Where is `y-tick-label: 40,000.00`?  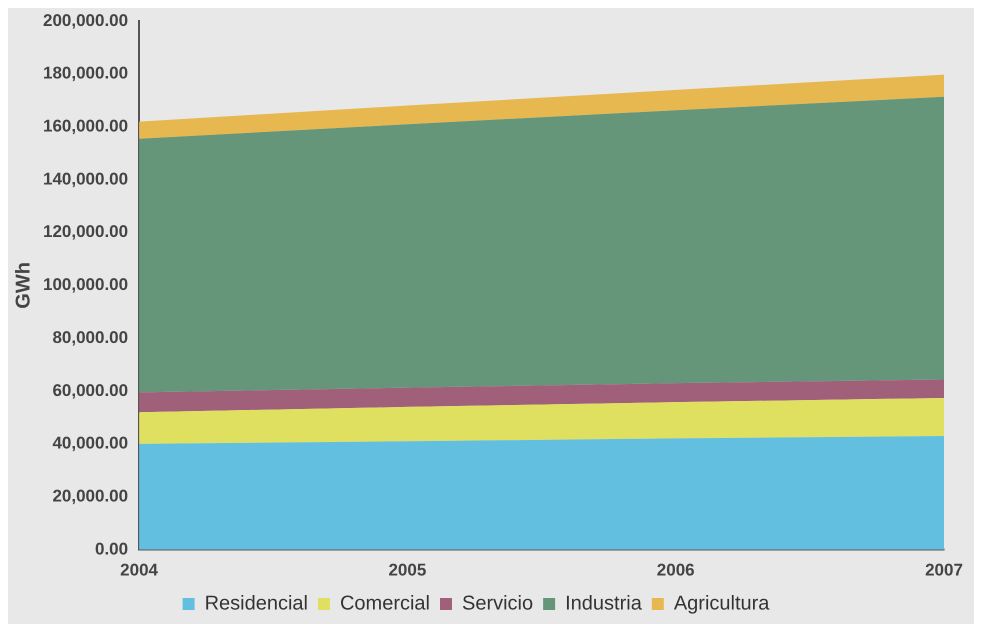
y-tick-label: 40,000.00 is located at coordinates (90, 443).